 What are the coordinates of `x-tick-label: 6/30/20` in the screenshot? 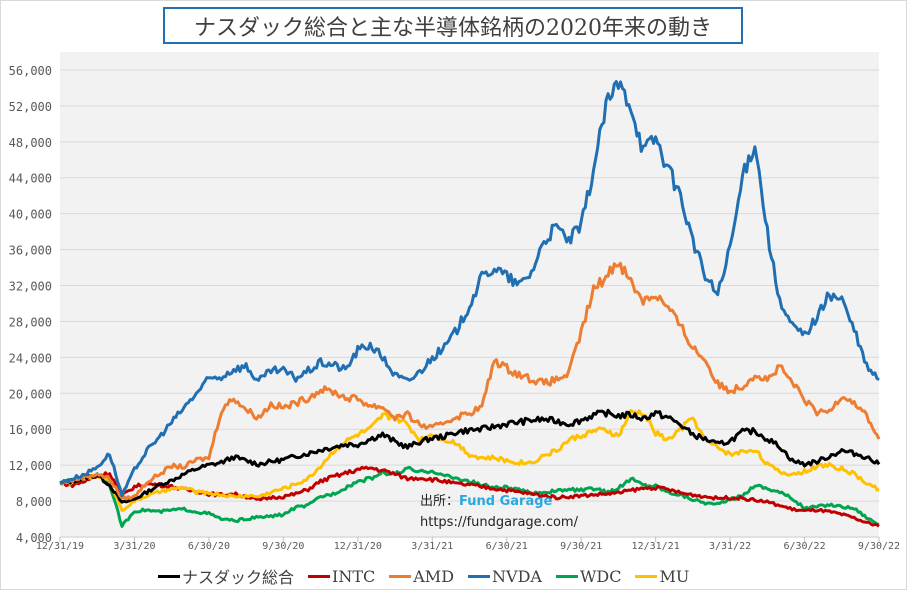 It's located at (209, 546).